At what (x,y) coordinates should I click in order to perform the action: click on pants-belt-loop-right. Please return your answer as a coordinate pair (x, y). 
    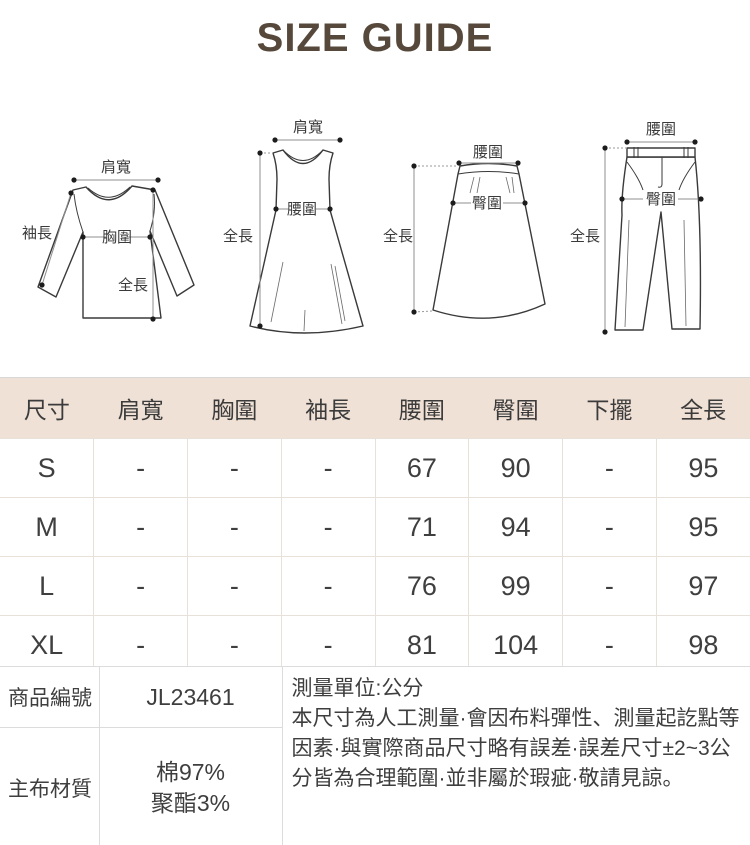
    Looking at the image, I should click on (686, 152).